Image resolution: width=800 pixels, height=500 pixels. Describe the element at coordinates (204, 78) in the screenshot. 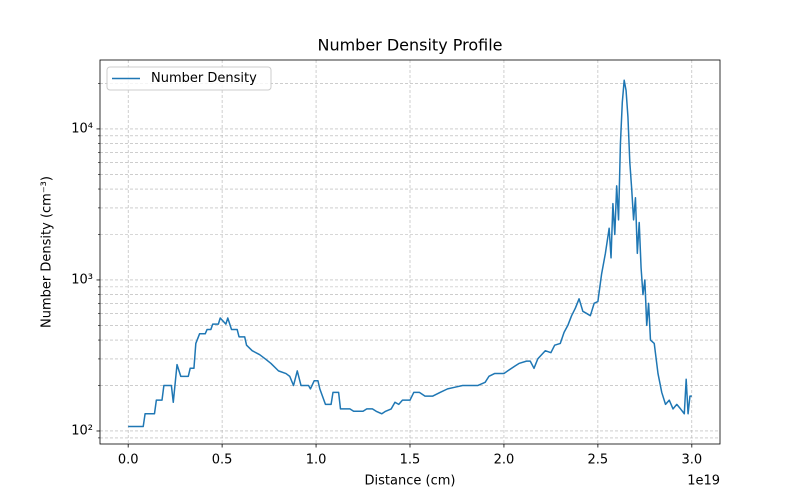

I see `legend-label: Number Density` at that location.